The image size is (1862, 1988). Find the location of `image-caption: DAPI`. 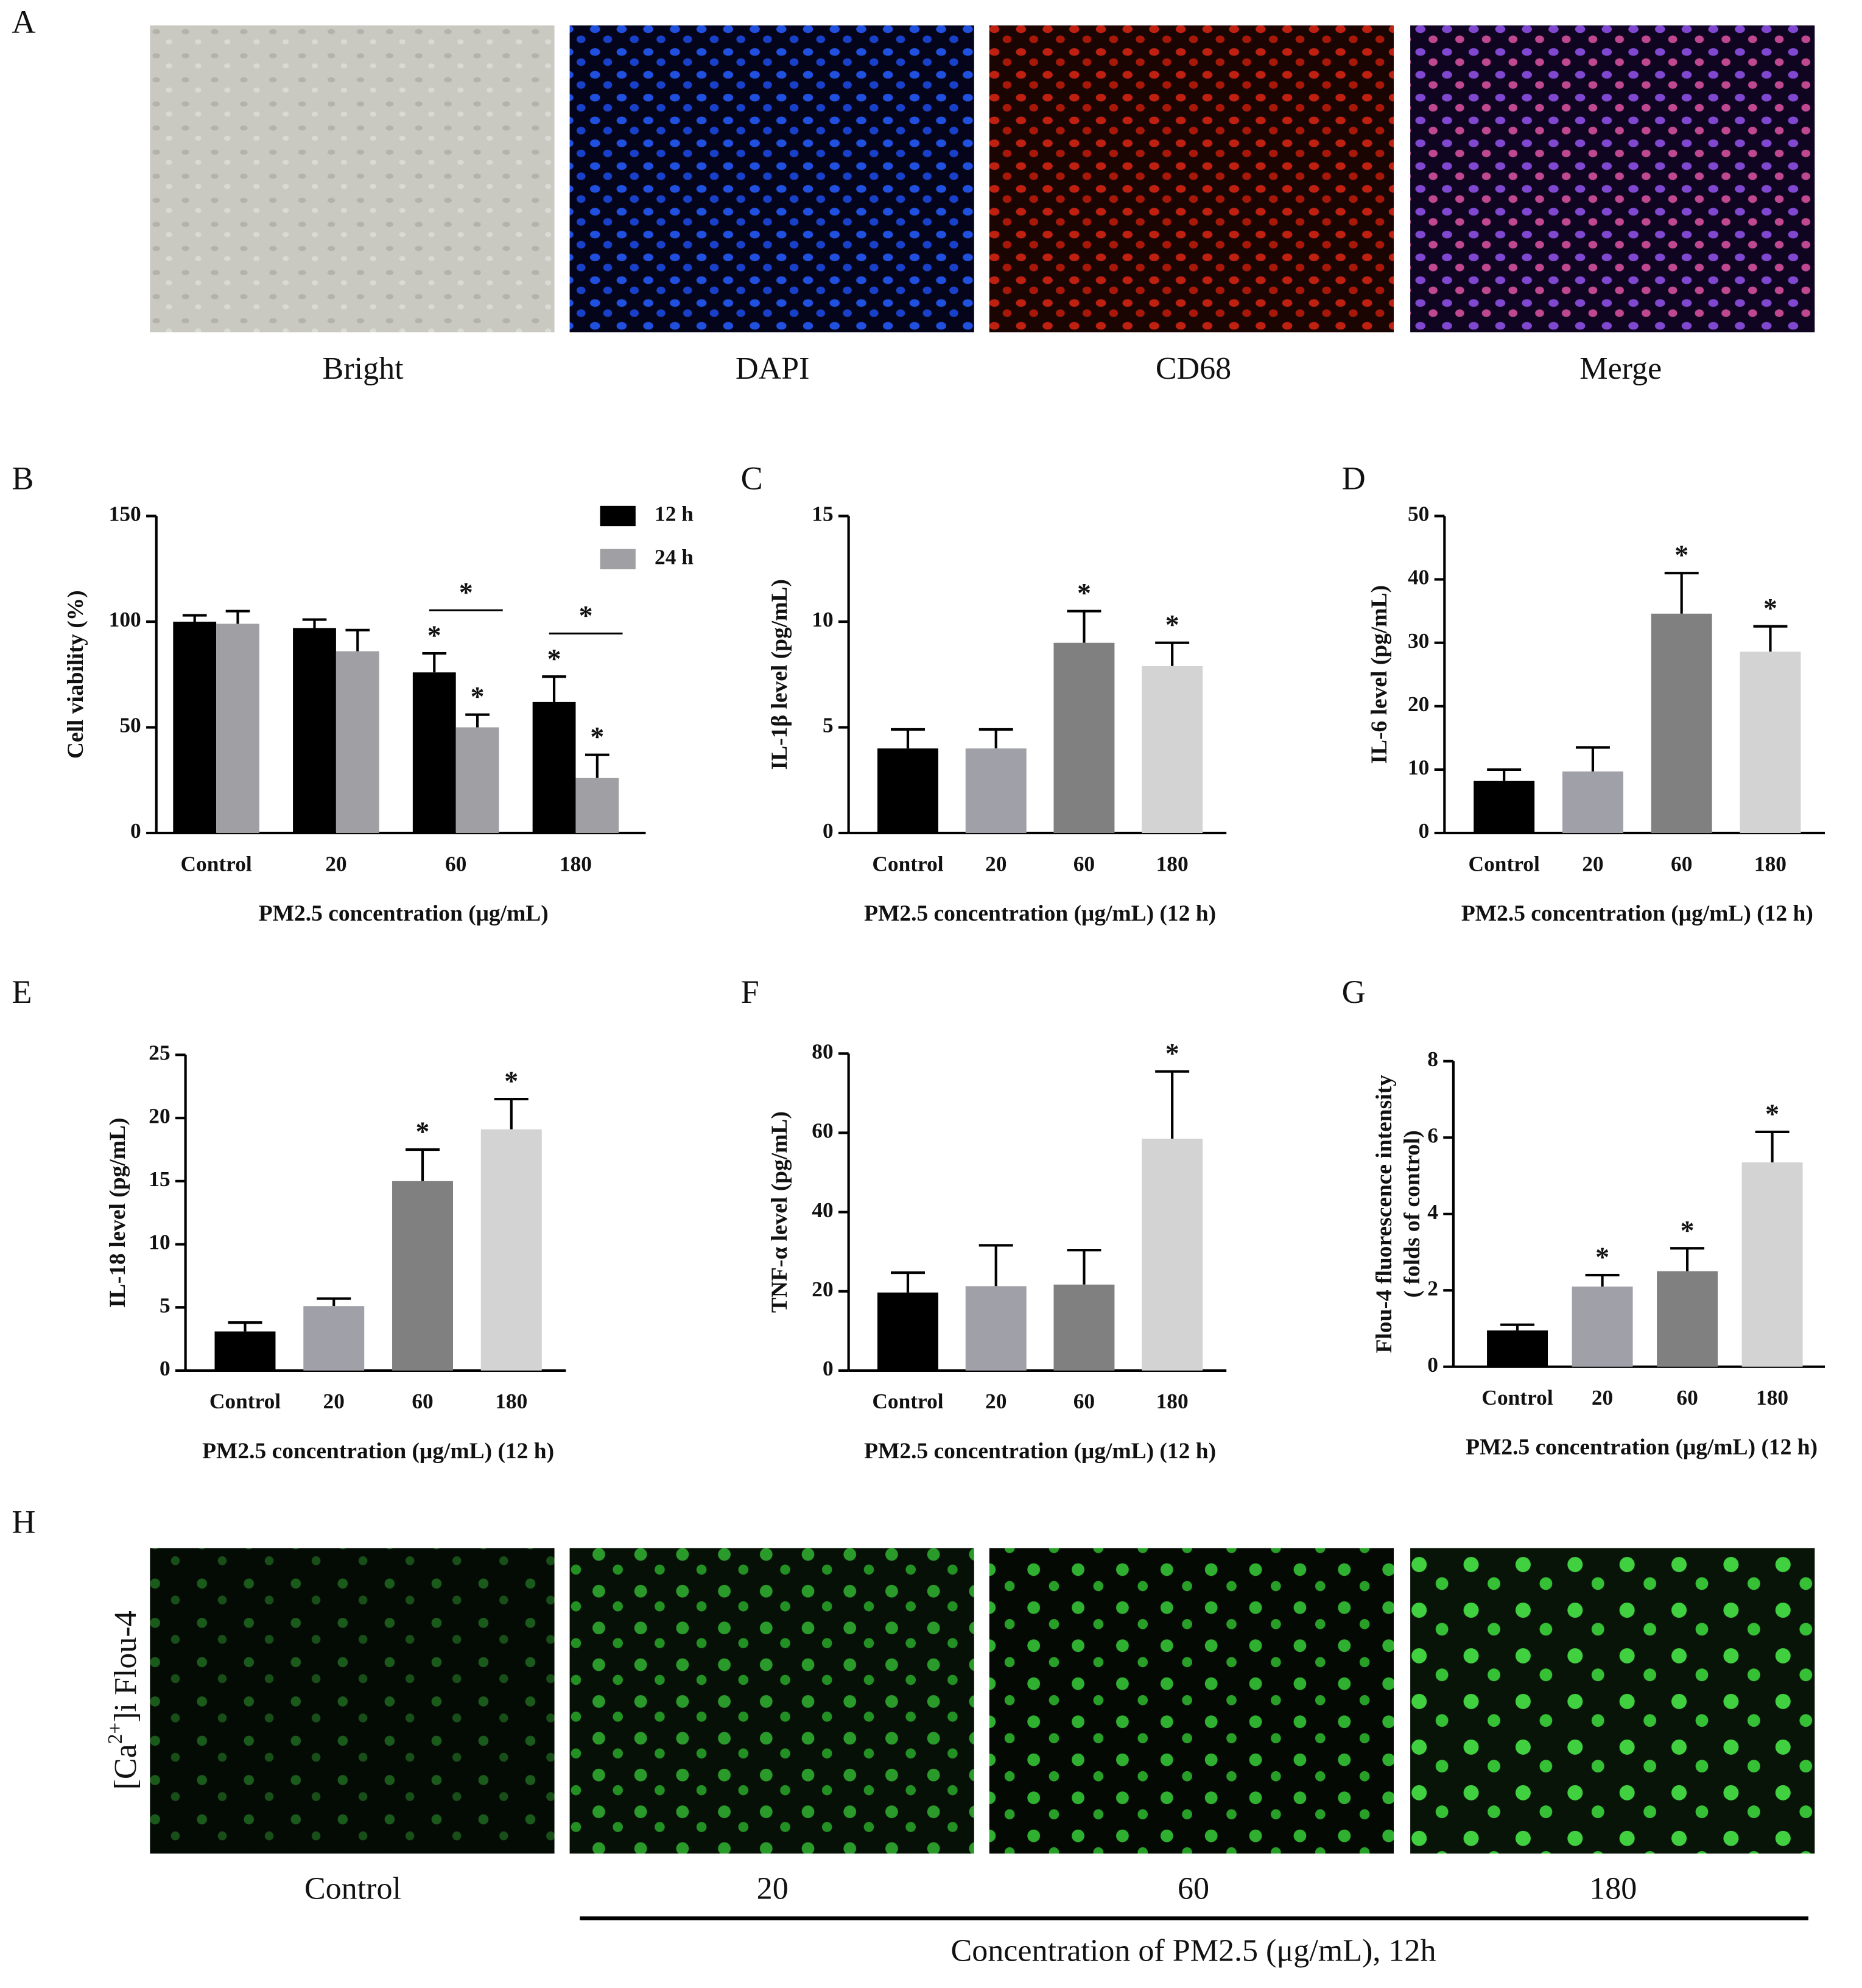

image-caption: DAPI is located at coordinates (772, 368).